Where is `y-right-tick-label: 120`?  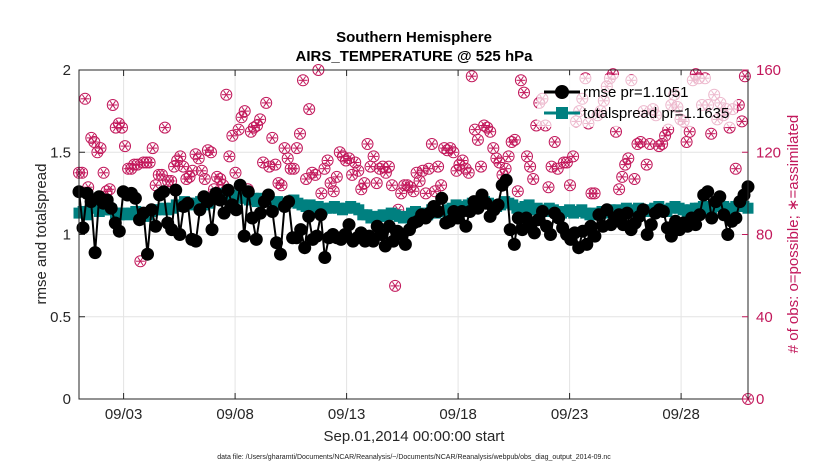 y-right-tick-label: 120 is located at coordinates (768, 152).